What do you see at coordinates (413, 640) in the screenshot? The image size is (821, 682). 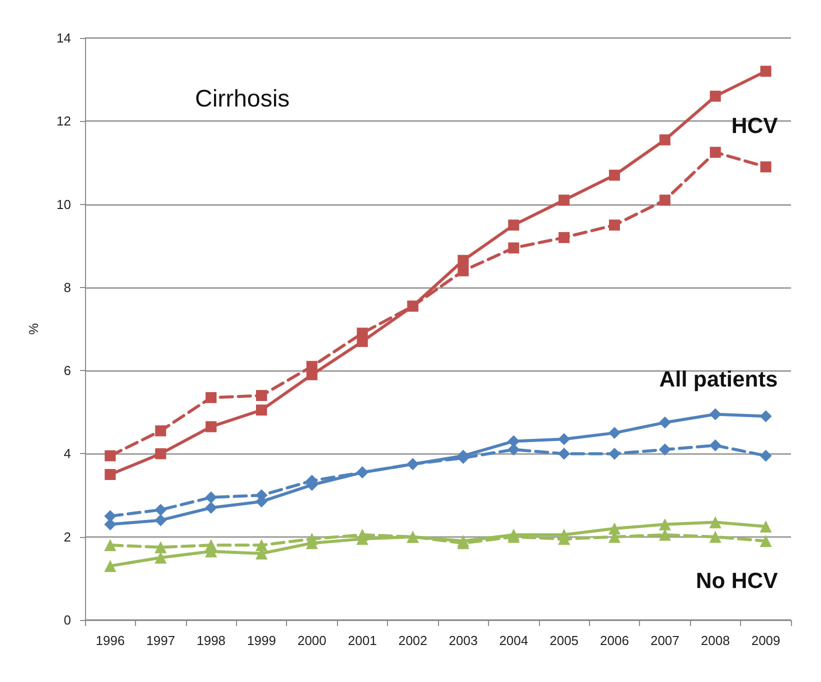 I see `x-tick-label: 2002` at bounding box center [413, 640].